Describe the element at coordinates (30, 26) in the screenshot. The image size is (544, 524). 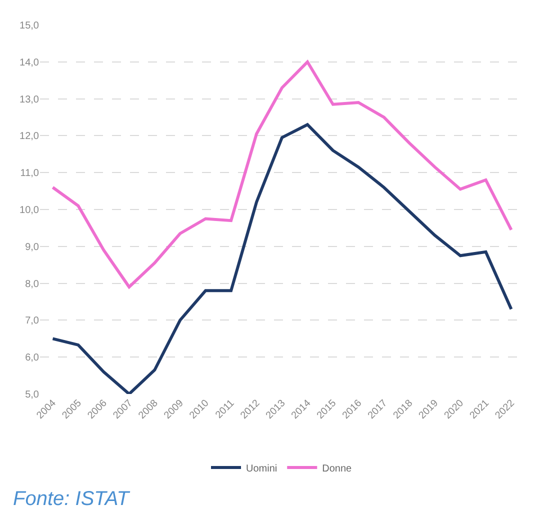
I see `y-tick-label: 15,0` at that location.